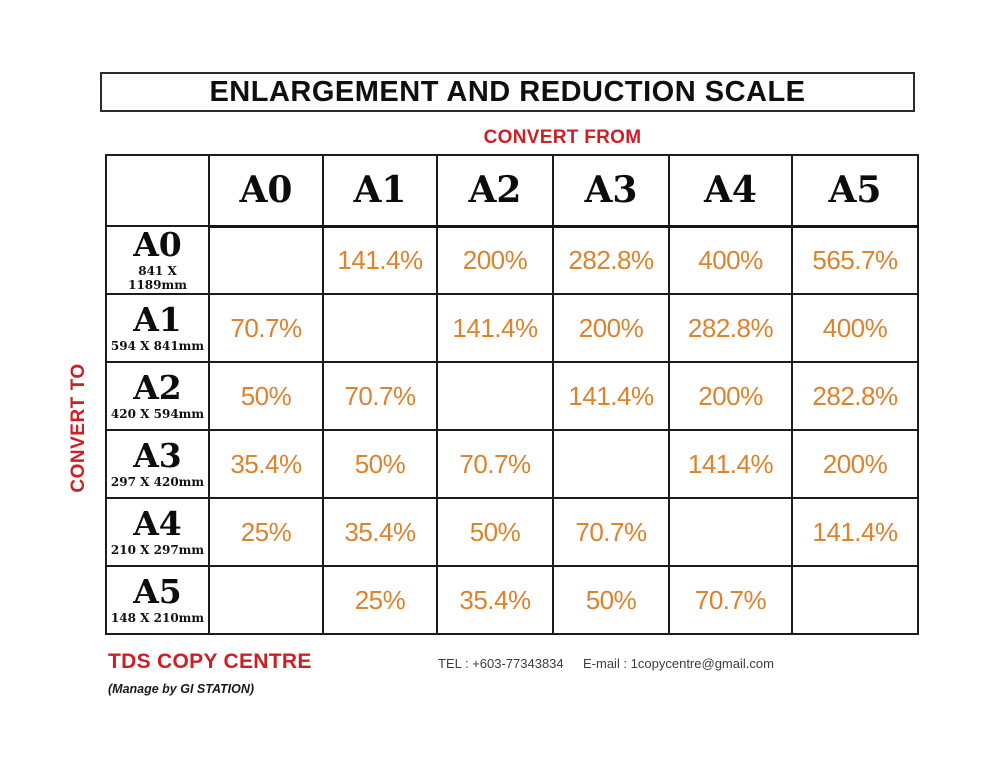  I want to click on row-dimensions: 594 X 841mm, so click(157, 346).